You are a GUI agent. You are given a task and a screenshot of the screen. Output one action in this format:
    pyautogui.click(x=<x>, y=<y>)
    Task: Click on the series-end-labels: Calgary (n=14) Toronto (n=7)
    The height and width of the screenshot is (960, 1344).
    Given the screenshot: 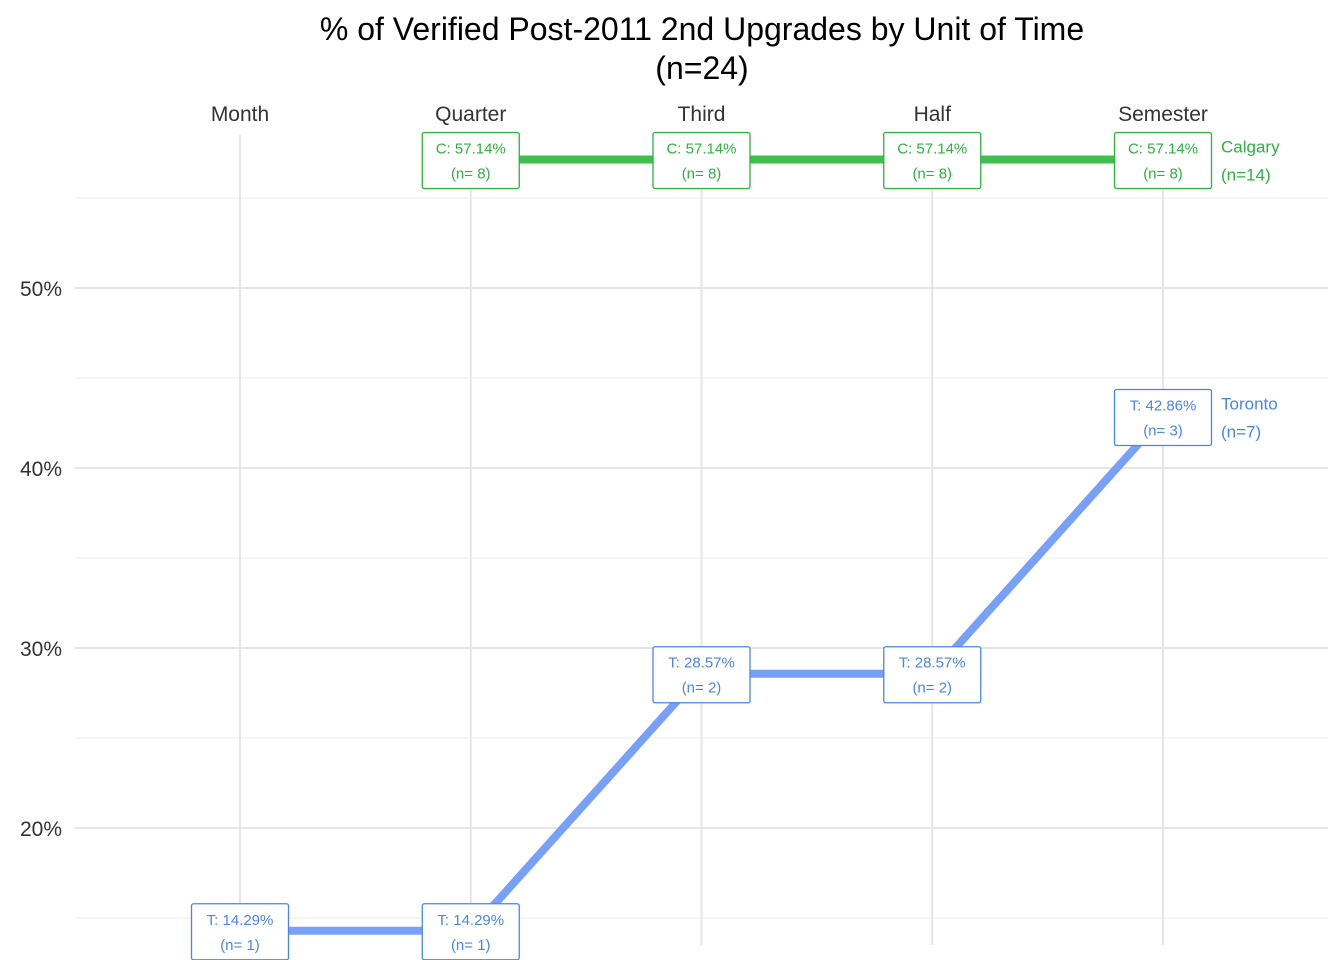 What is the action you would take?
    pyautogui.click(x=1250, y=289)
    